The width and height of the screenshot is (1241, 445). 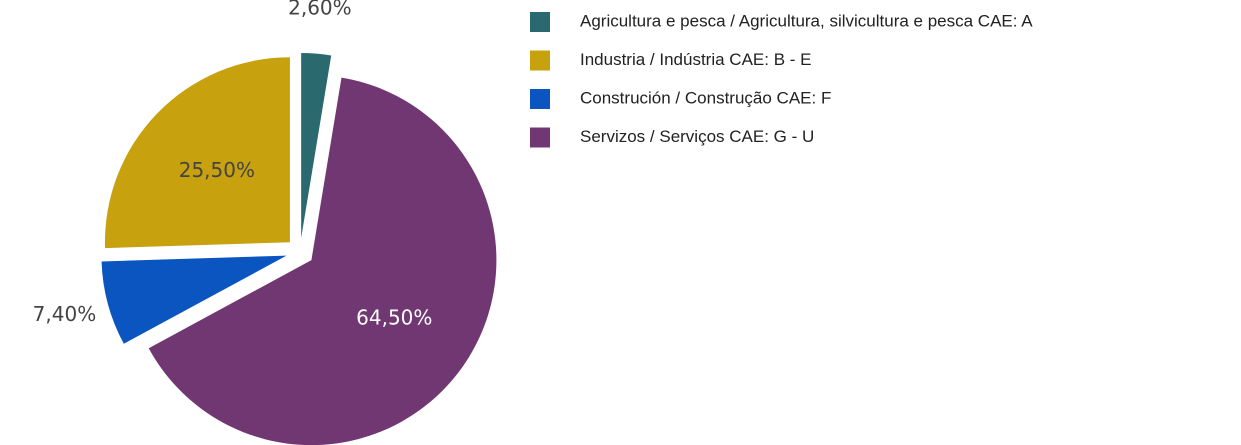 What do you see at coordinates (217, 170) in the screenshot?
I see `slice-label: 25,50%` at bounding box center [217, 170].